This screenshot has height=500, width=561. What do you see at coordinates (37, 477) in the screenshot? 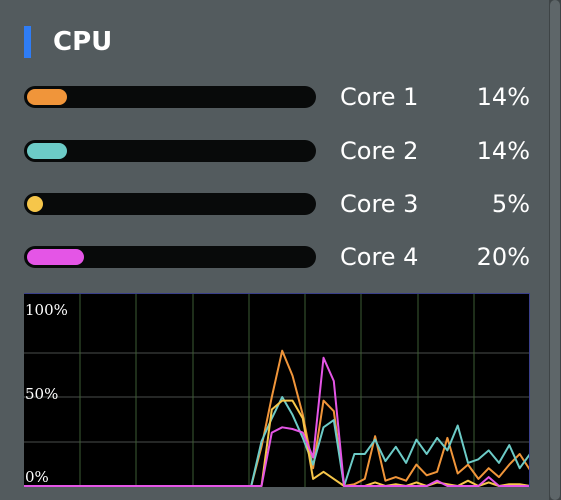
I see `y-tick-label-0: 0%` at bounding box center [37, 477].